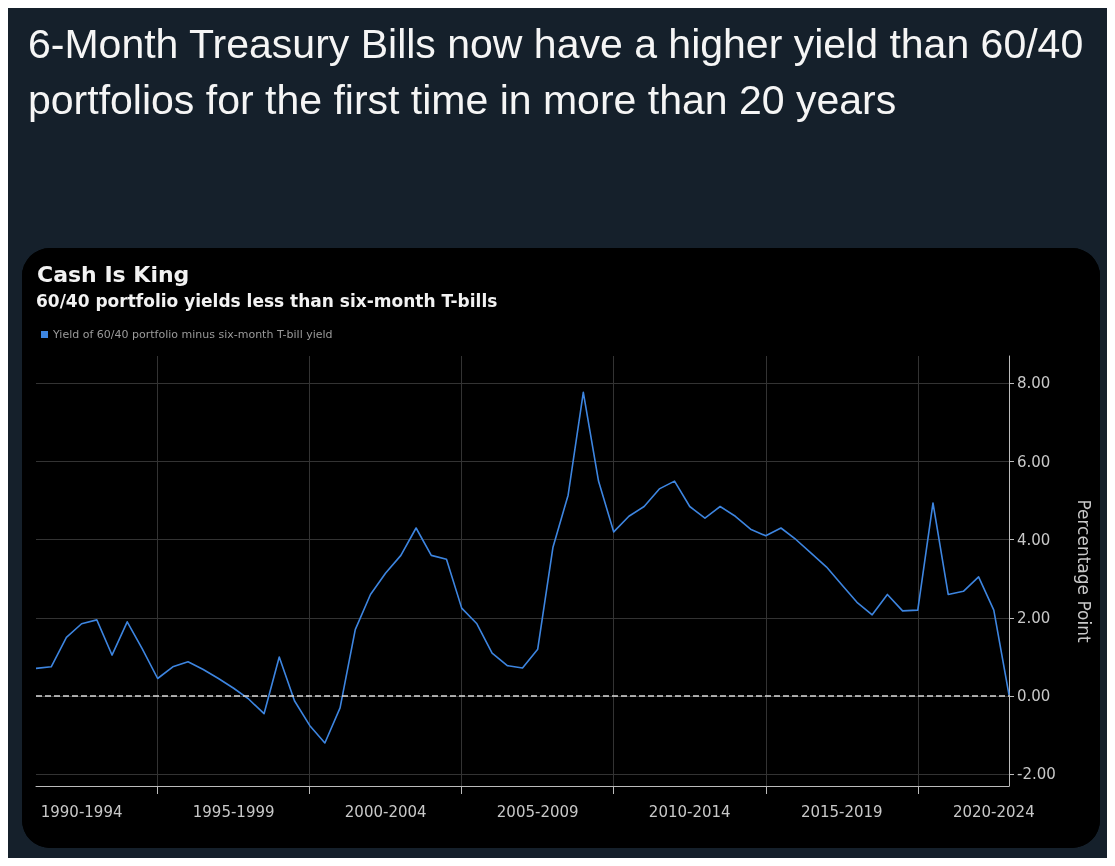 The width and height of the screenshot is (1115, 866). I want to click on x-tick-label: 1990-1994, so click(81, 811).